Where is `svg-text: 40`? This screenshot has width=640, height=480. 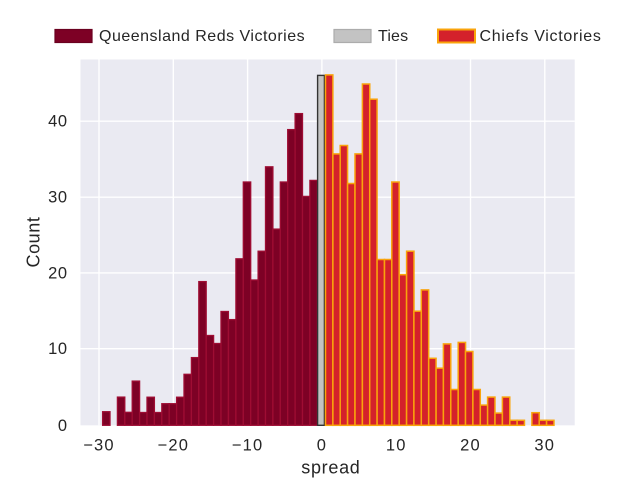 svg-text: 40 is located at coordinates (57, 122).